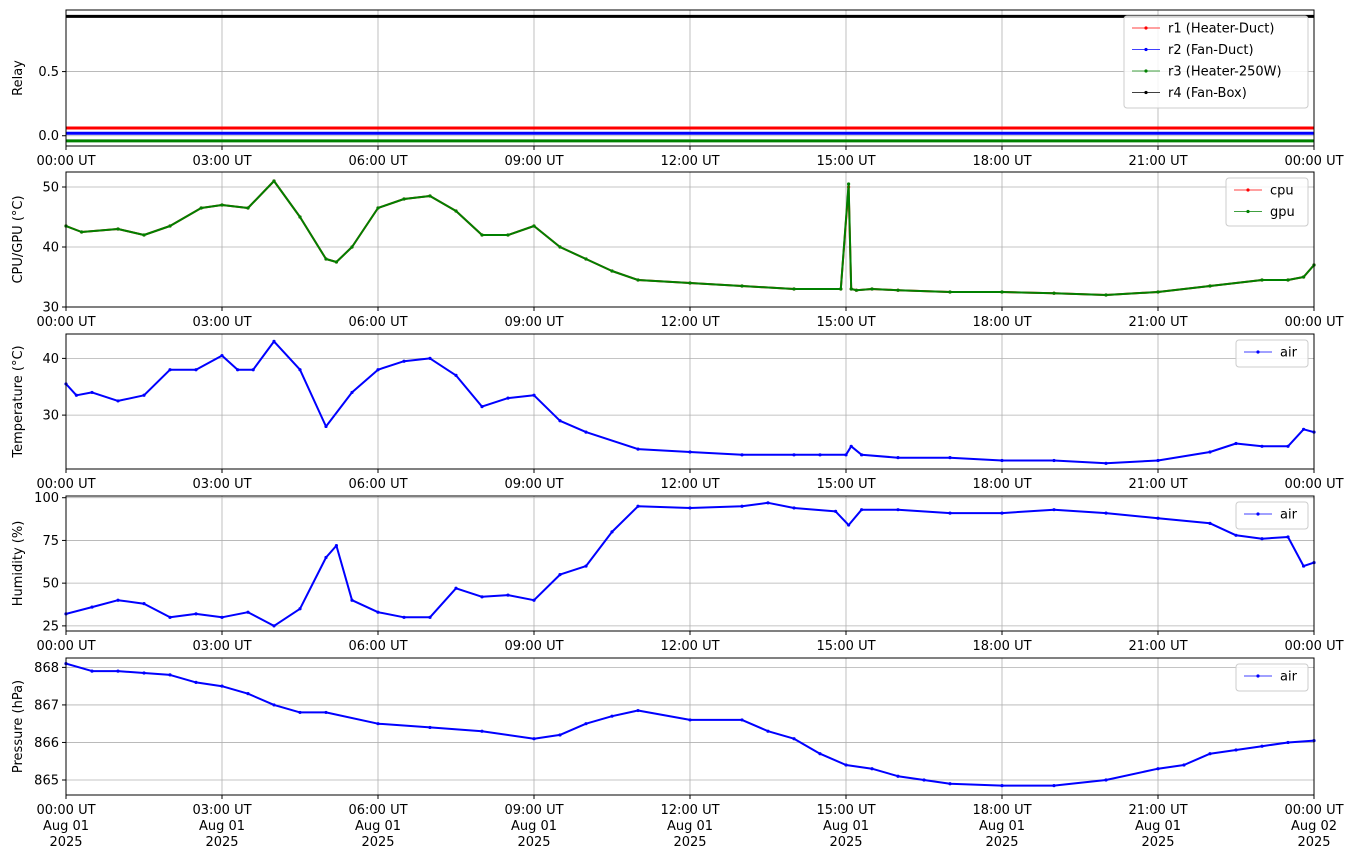 The width and height of the screenshot is (1355, 861). I want to click on y-tick-label: 30, so click(50, 308).